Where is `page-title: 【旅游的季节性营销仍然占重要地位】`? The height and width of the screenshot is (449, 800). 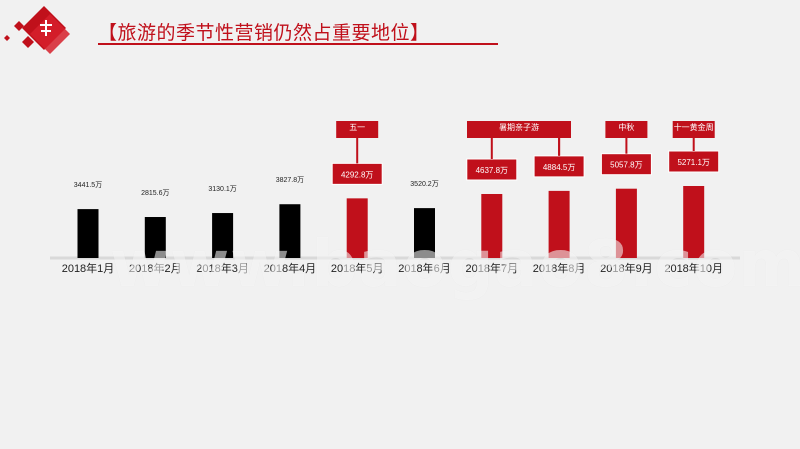
page-title: 【旅游的季节性营销仍然占重要地位】 is located at coordinates (264, 33).